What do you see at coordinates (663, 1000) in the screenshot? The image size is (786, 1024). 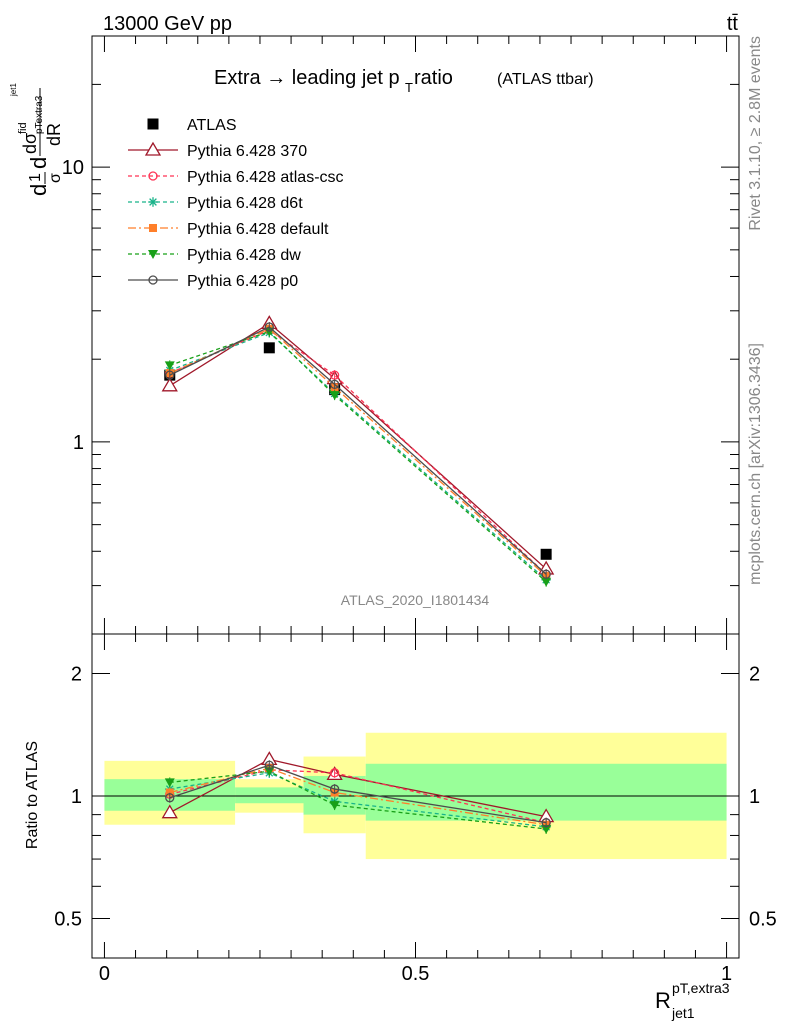 I see `svg-text: R` at bounding box center [663, 1000].